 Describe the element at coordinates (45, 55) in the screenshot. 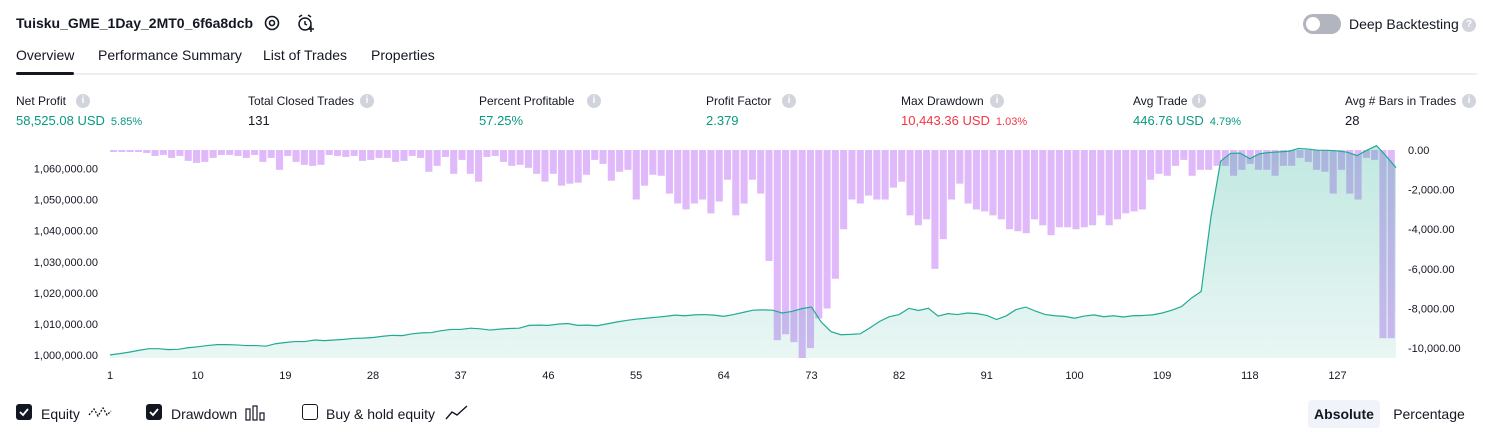

I see `tab-overview: Overview` at that location.